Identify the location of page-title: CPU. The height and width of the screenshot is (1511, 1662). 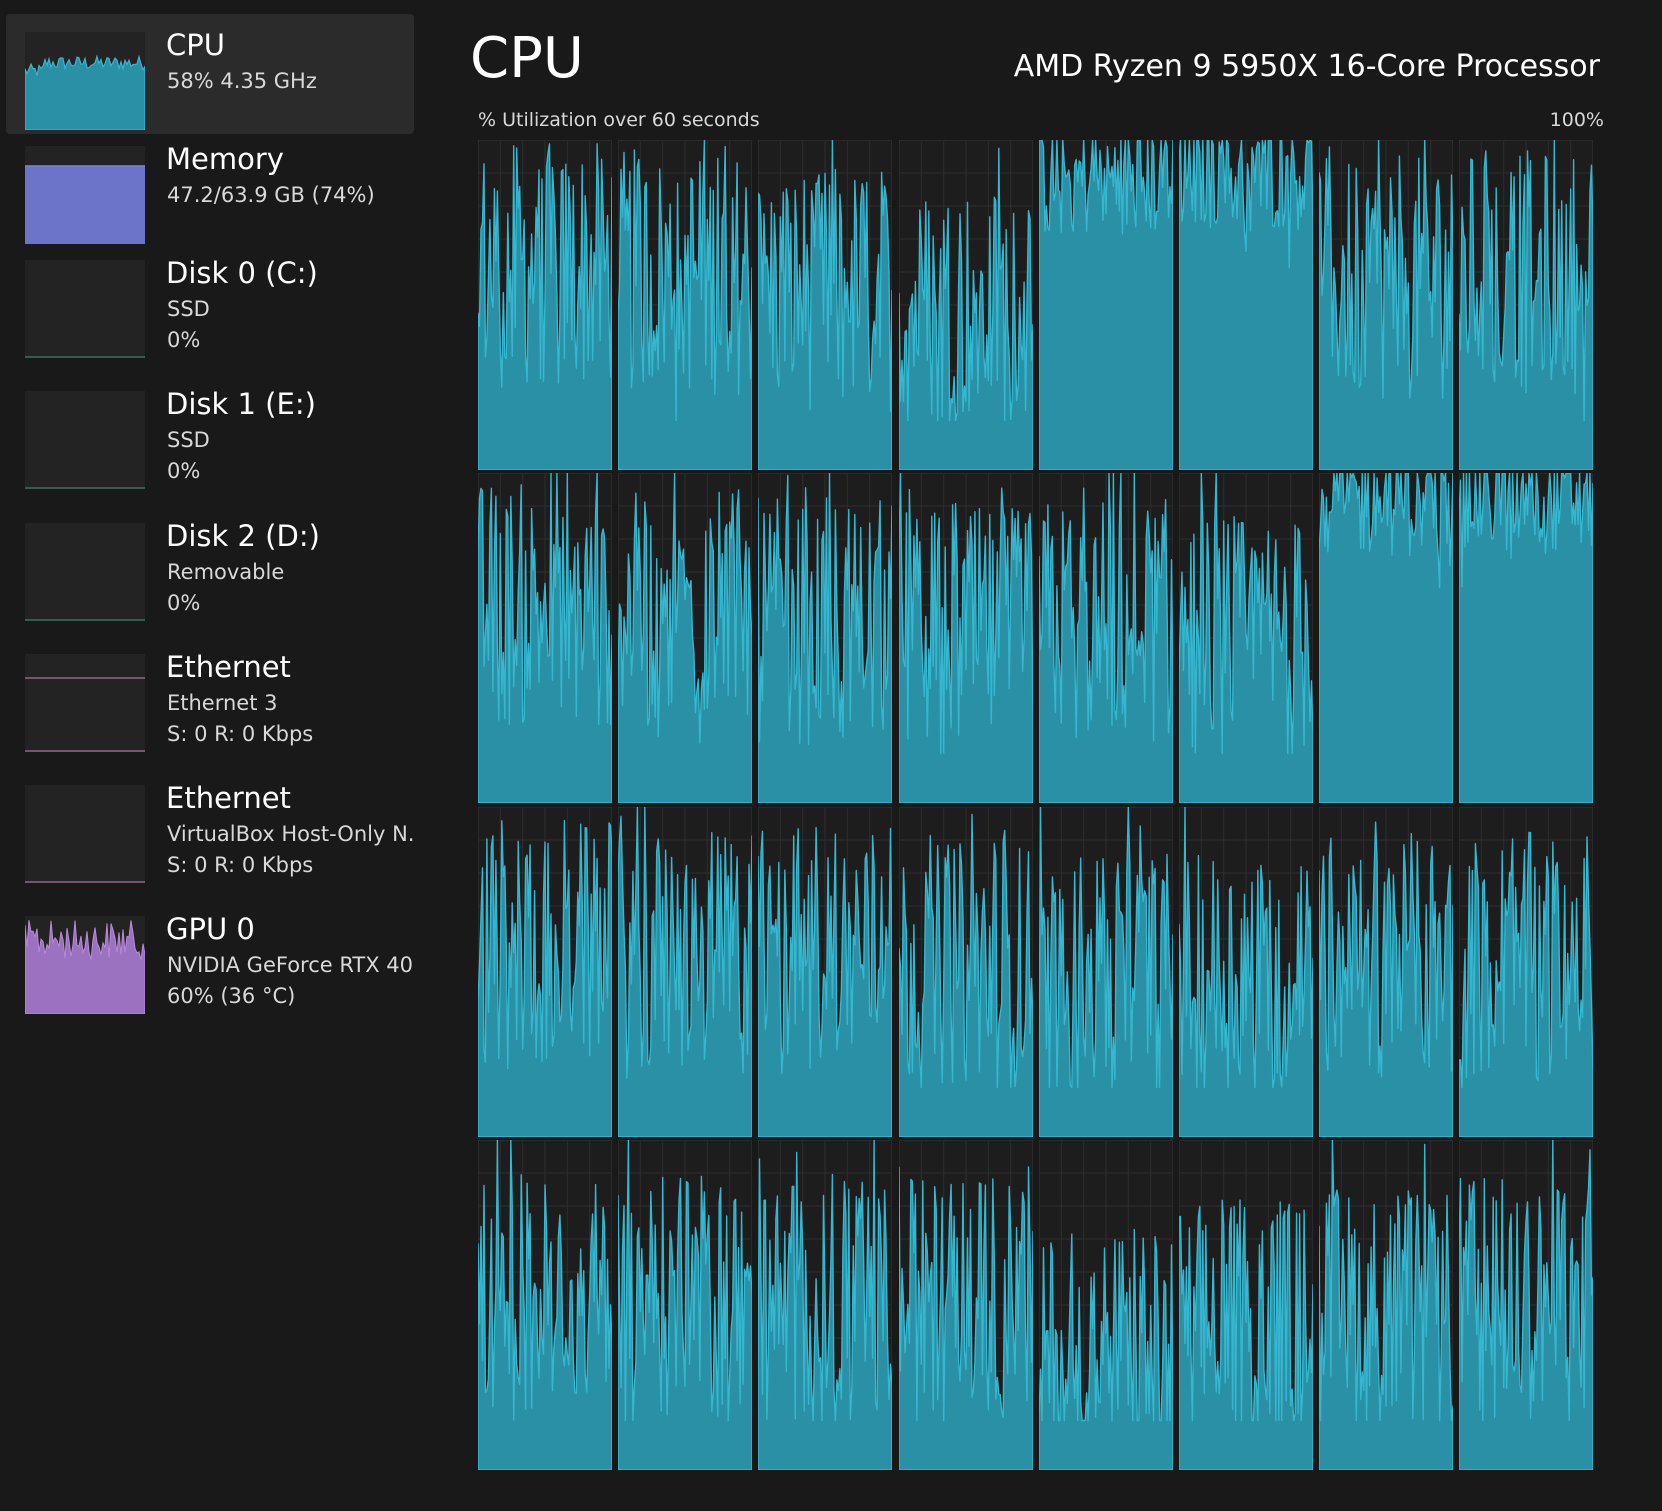
(527, 58).